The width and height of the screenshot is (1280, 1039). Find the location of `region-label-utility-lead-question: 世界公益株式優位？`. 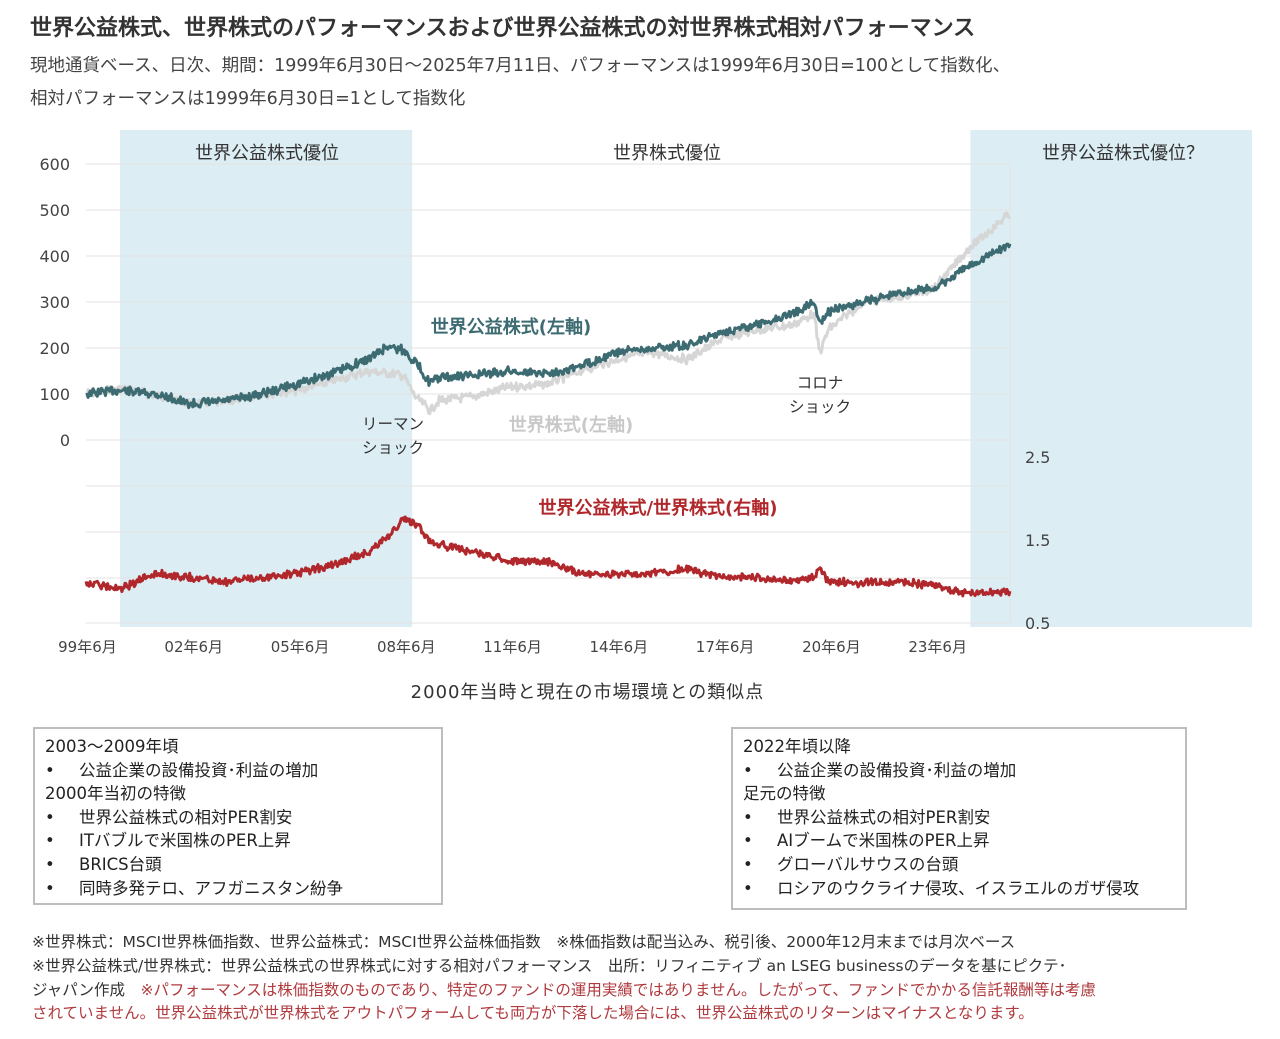

region-label-utility-lead-question: 世界公益株式優位？ is located at coordinates (1123, 153).